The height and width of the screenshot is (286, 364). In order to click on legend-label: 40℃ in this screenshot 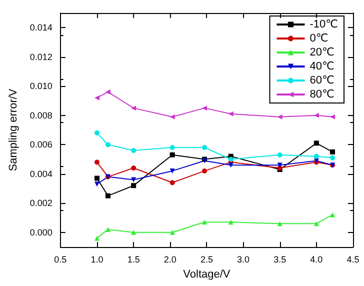, I will do `click(322, 66)`.